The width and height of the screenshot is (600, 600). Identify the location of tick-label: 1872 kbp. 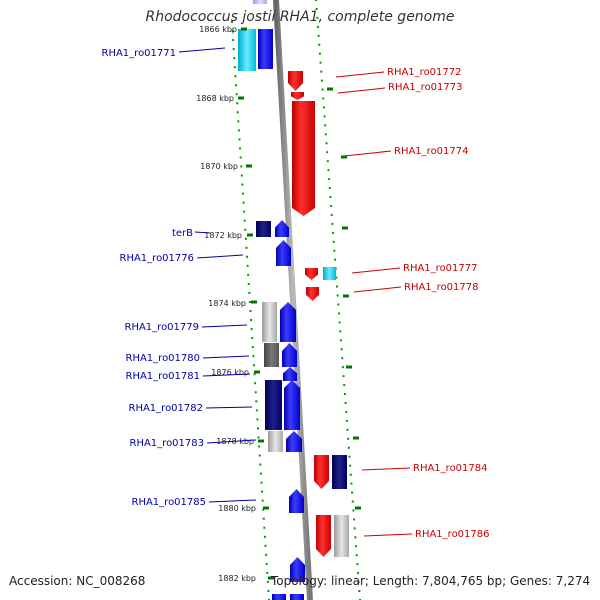
(223, 235).